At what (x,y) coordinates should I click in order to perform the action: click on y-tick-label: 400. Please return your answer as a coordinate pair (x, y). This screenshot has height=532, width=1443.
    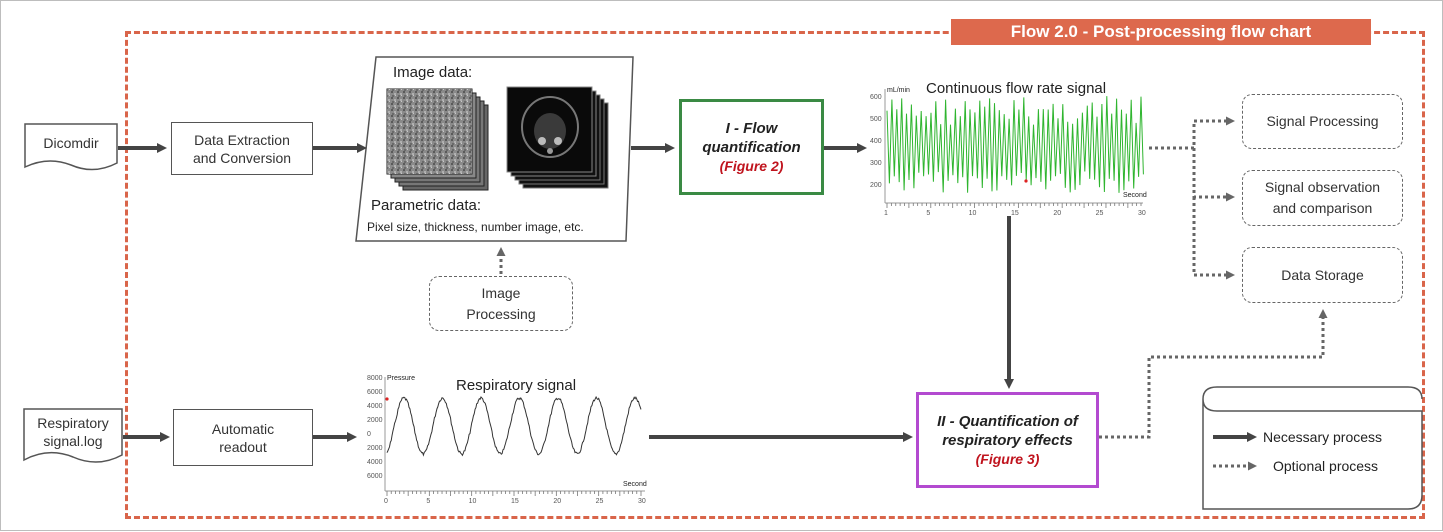
    Looking at the image, I should click on (876, 141).